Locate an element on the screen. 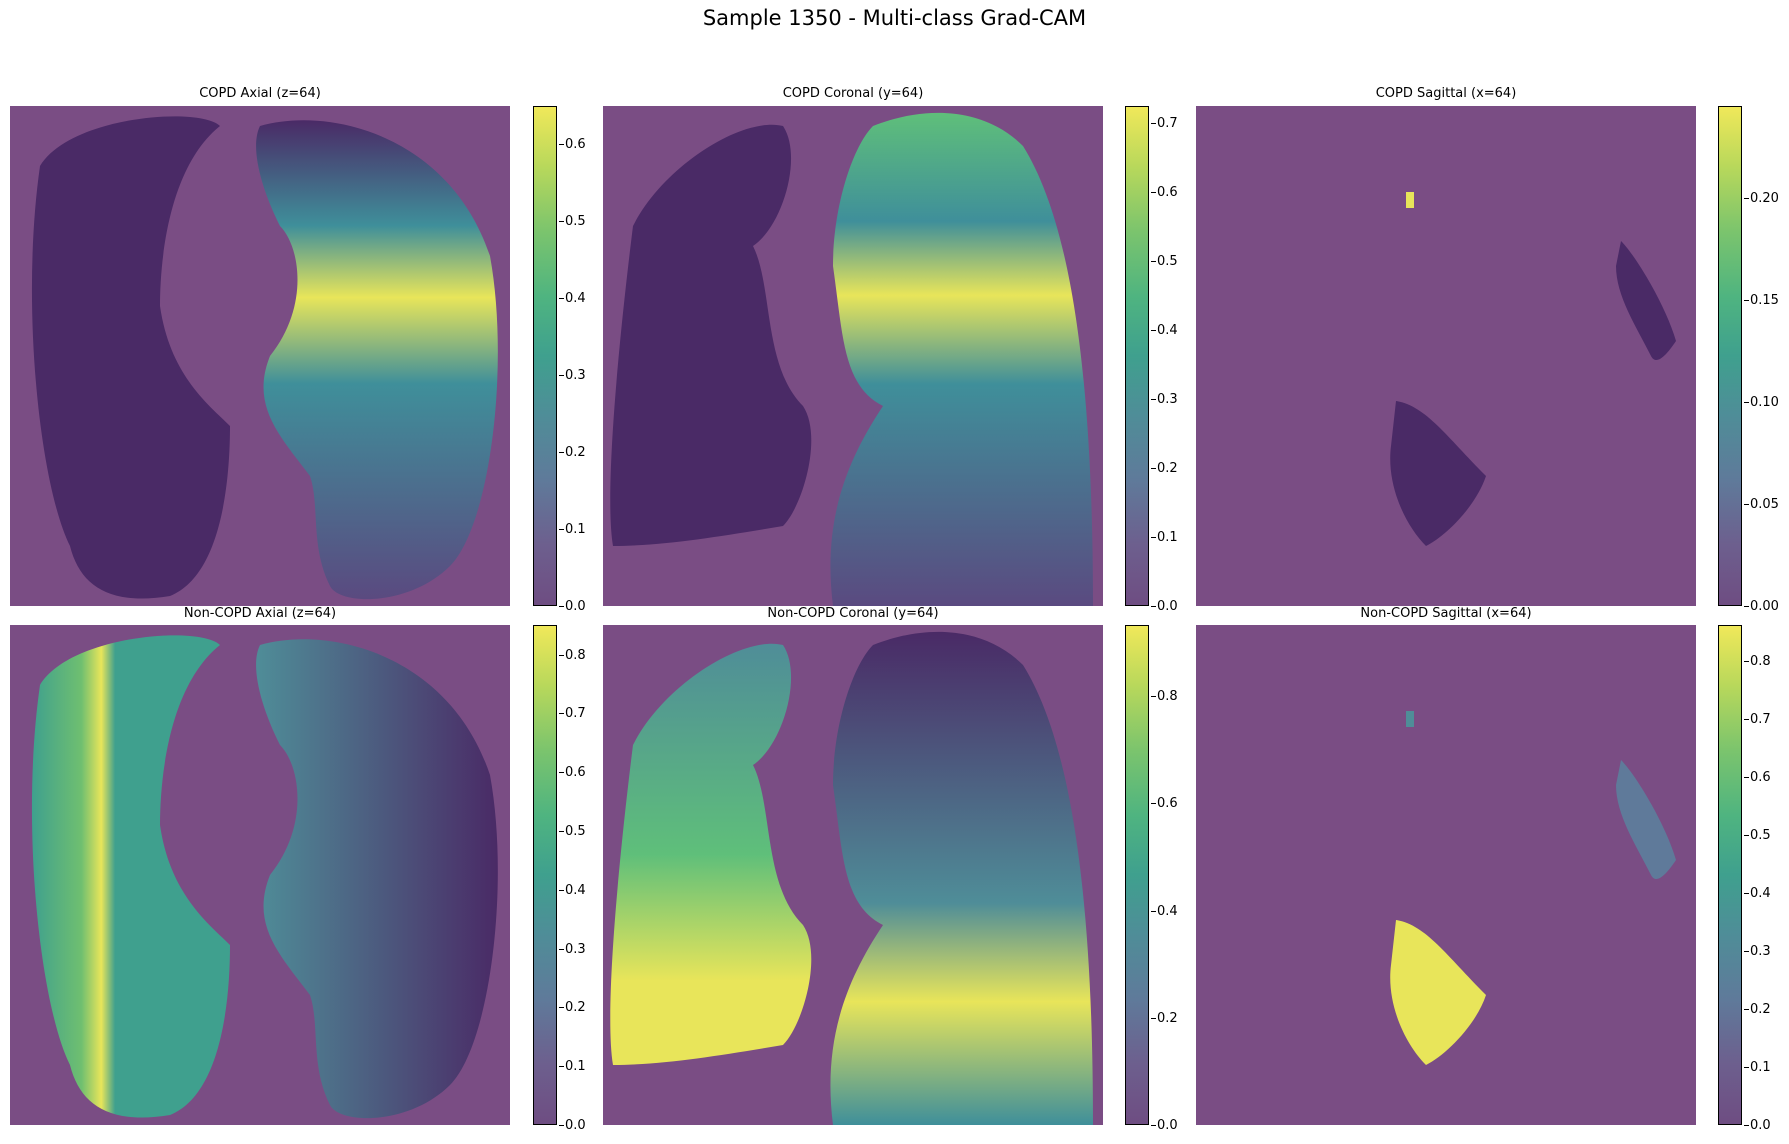 The image size is (1789, 1144). colorbar-noncopd-coronal is located at coordinates (1137, 875).